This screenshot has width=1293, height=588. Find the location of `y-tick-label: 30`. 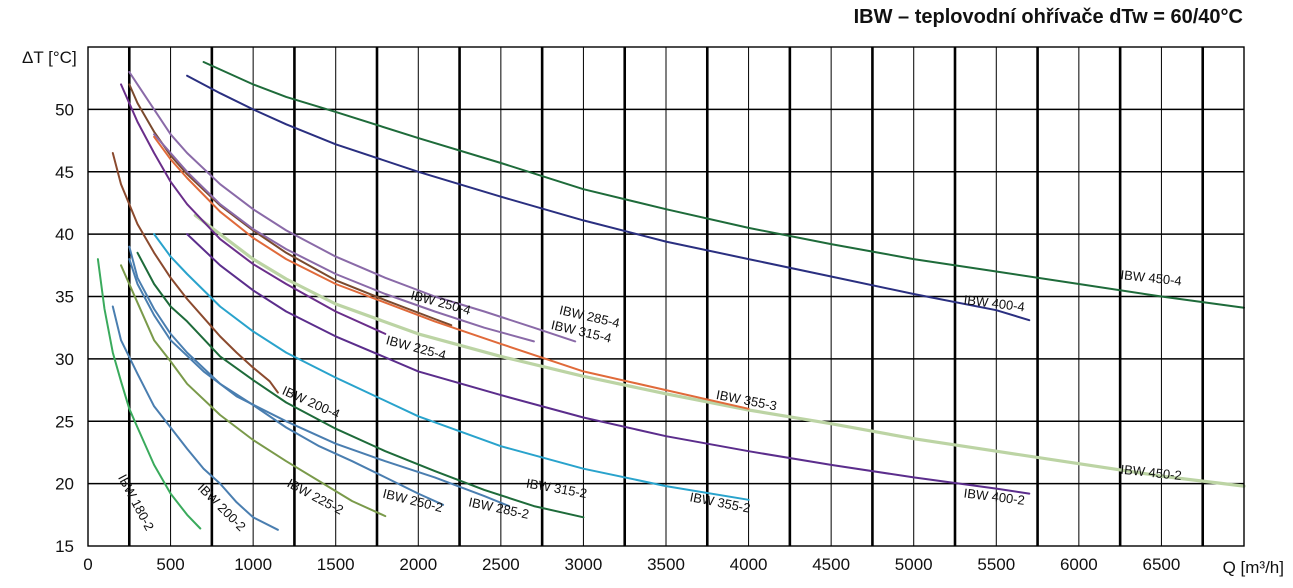

y-tick-label: 30 is located at coordinates (64, 359).